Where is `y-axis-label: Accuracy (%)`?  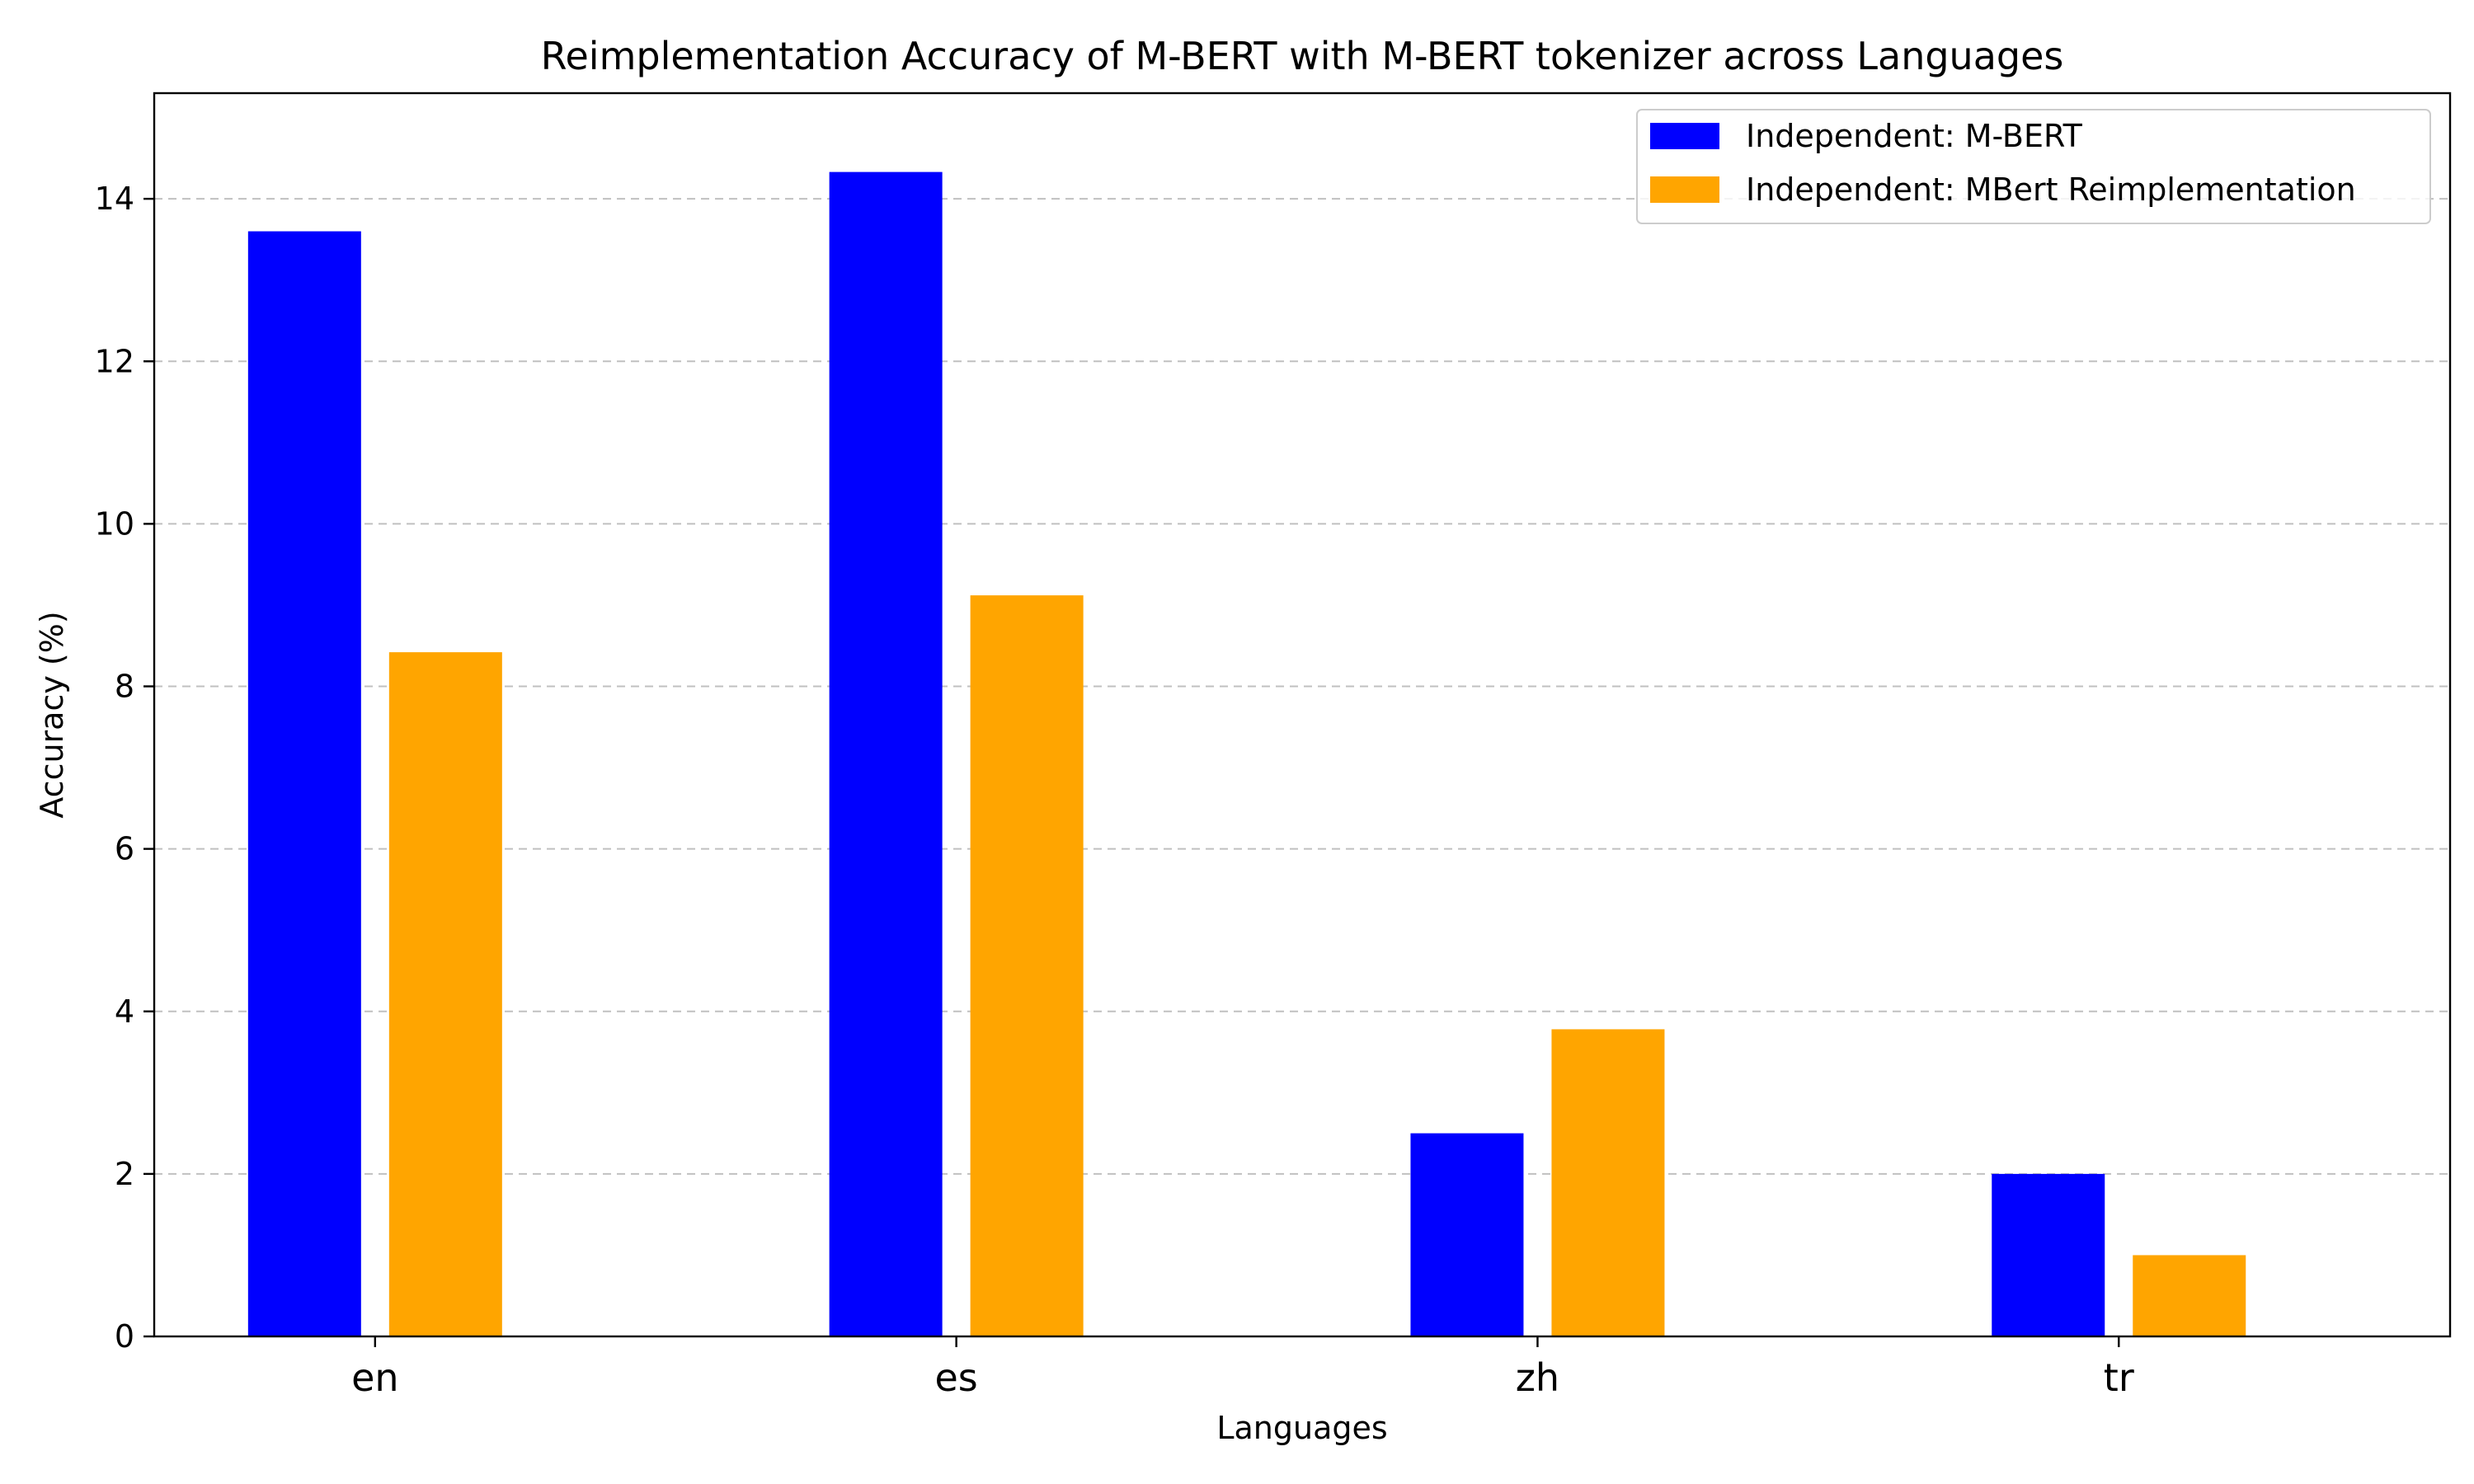 y-axis-label: Accuracy (%) is located at coordinates (52, 714).